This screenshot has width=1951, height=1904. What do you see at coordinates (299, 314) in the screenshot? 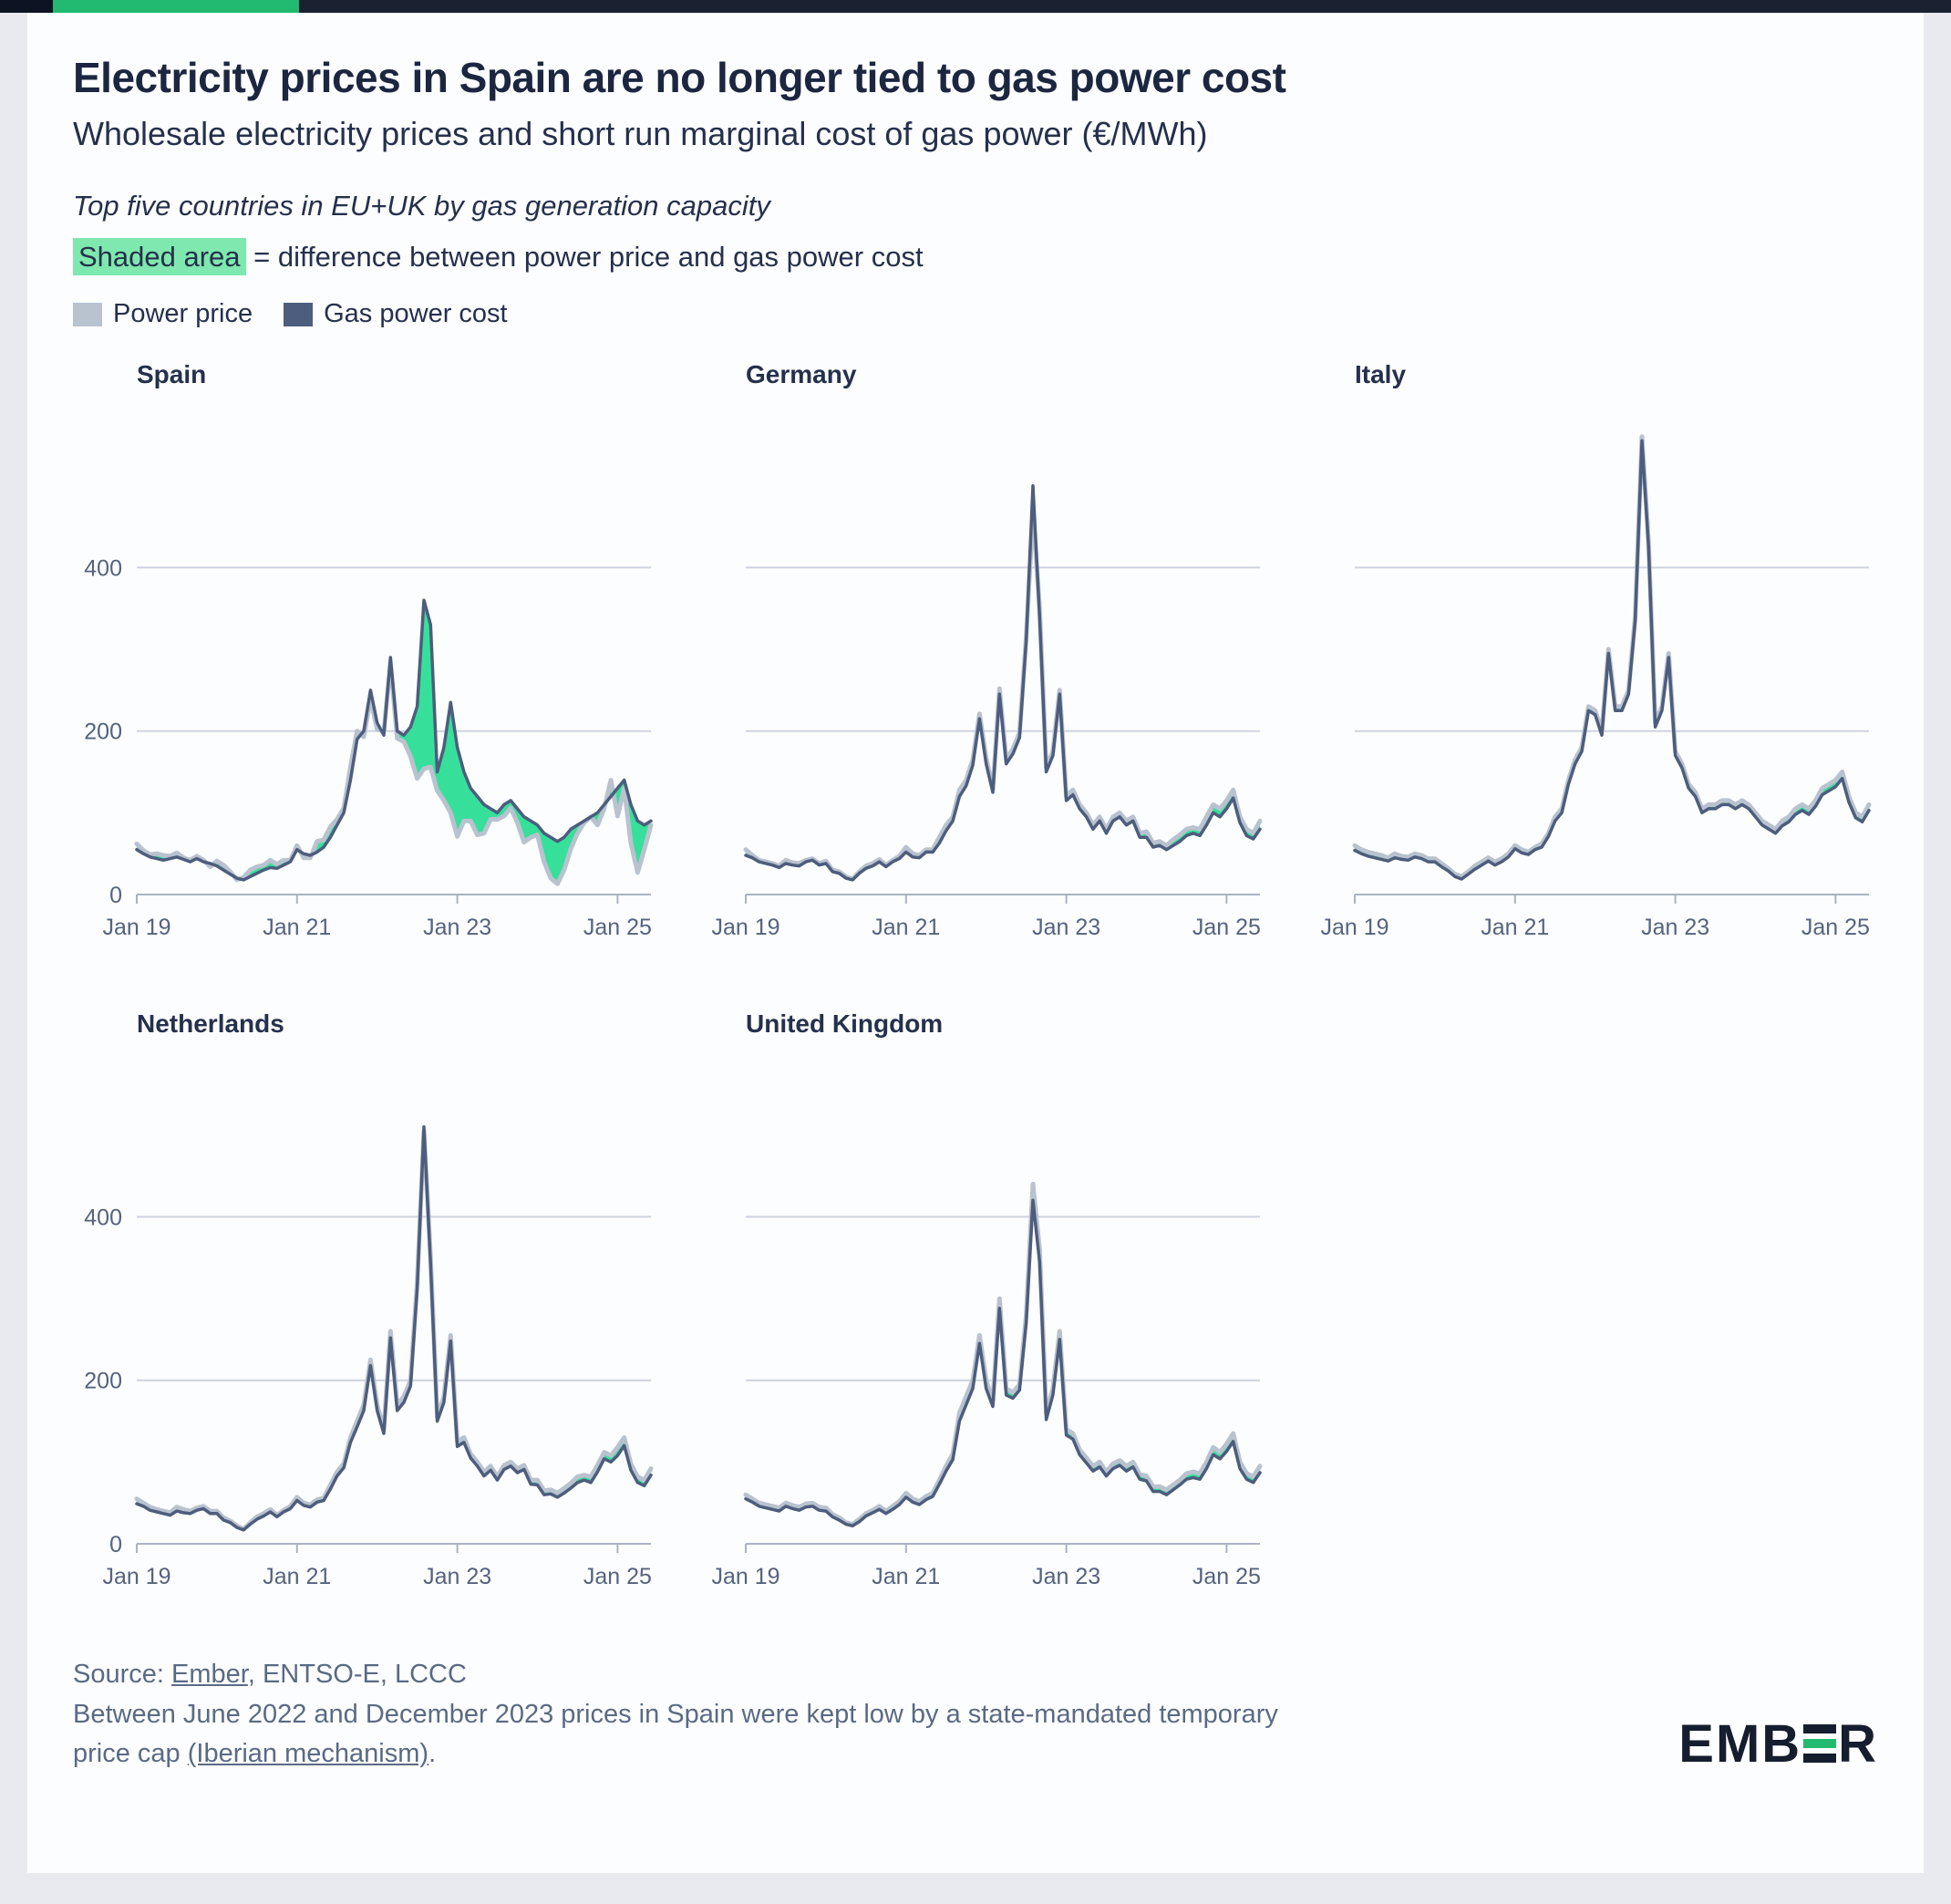
I see `gas-power-cost-swatch` at bounding box center [299, 314].